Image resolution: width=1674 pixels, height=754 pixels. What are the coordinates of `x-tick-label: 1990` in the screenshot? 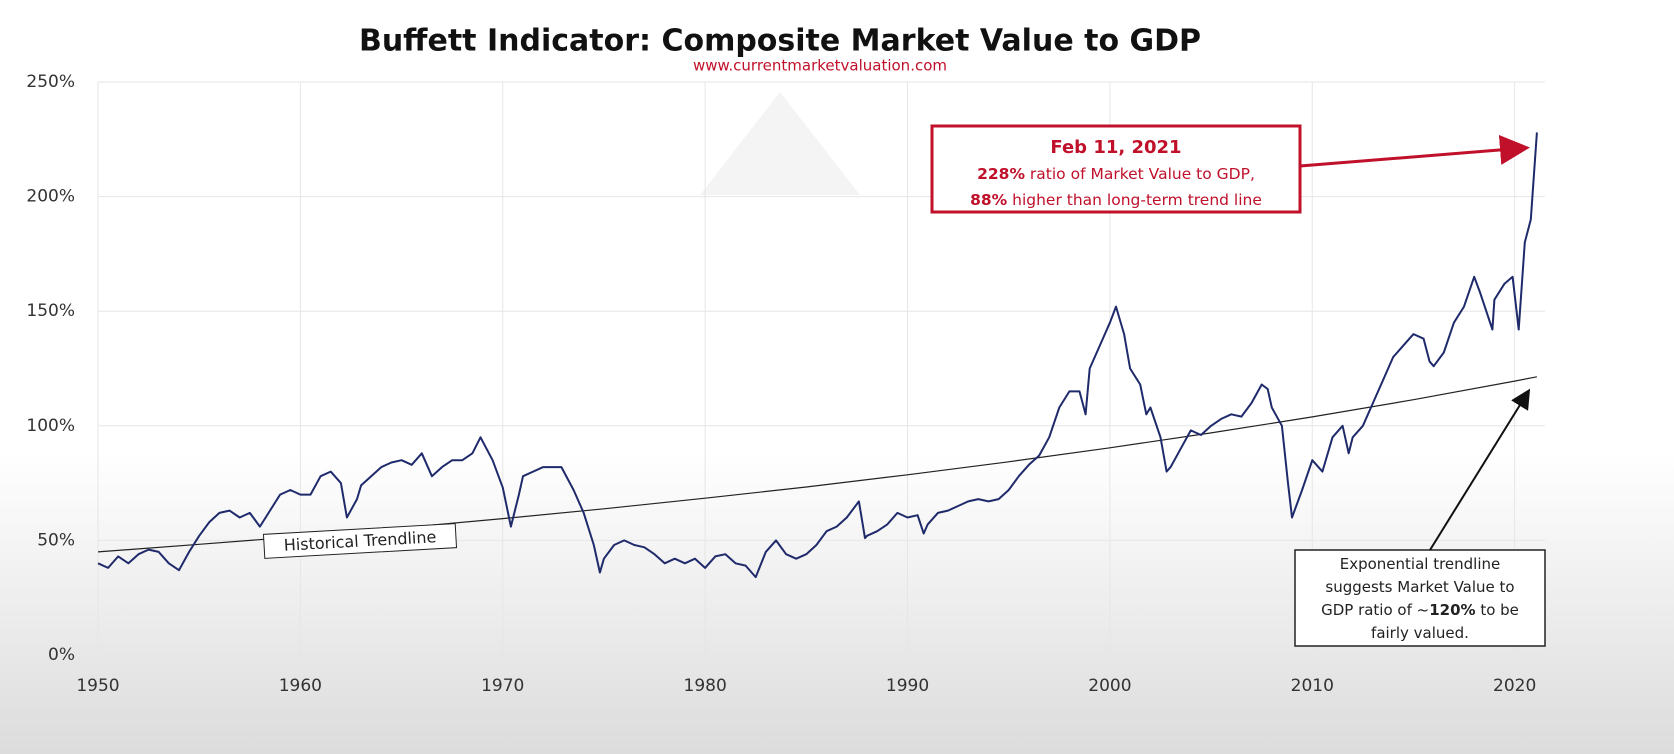 It's located at (907, 686).